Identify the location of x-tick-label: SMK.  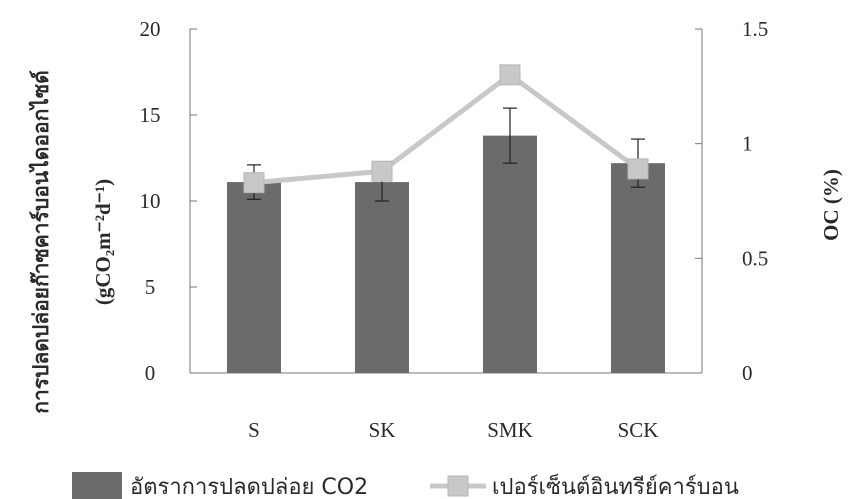
(510, 430).